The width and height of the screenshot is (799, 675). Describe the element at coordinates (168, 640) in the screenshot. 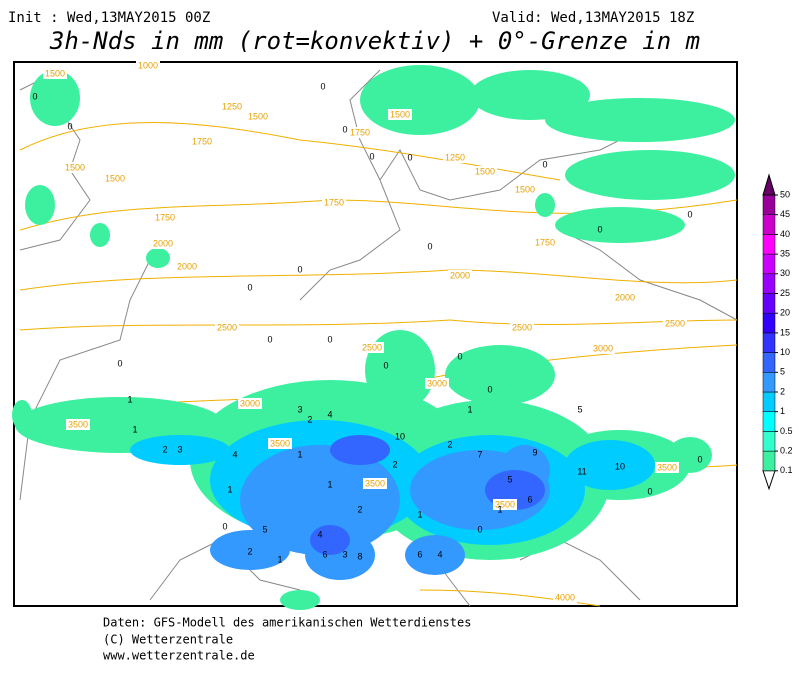

I see `footer-copyright: (C) Wetterzentrale` at that location.